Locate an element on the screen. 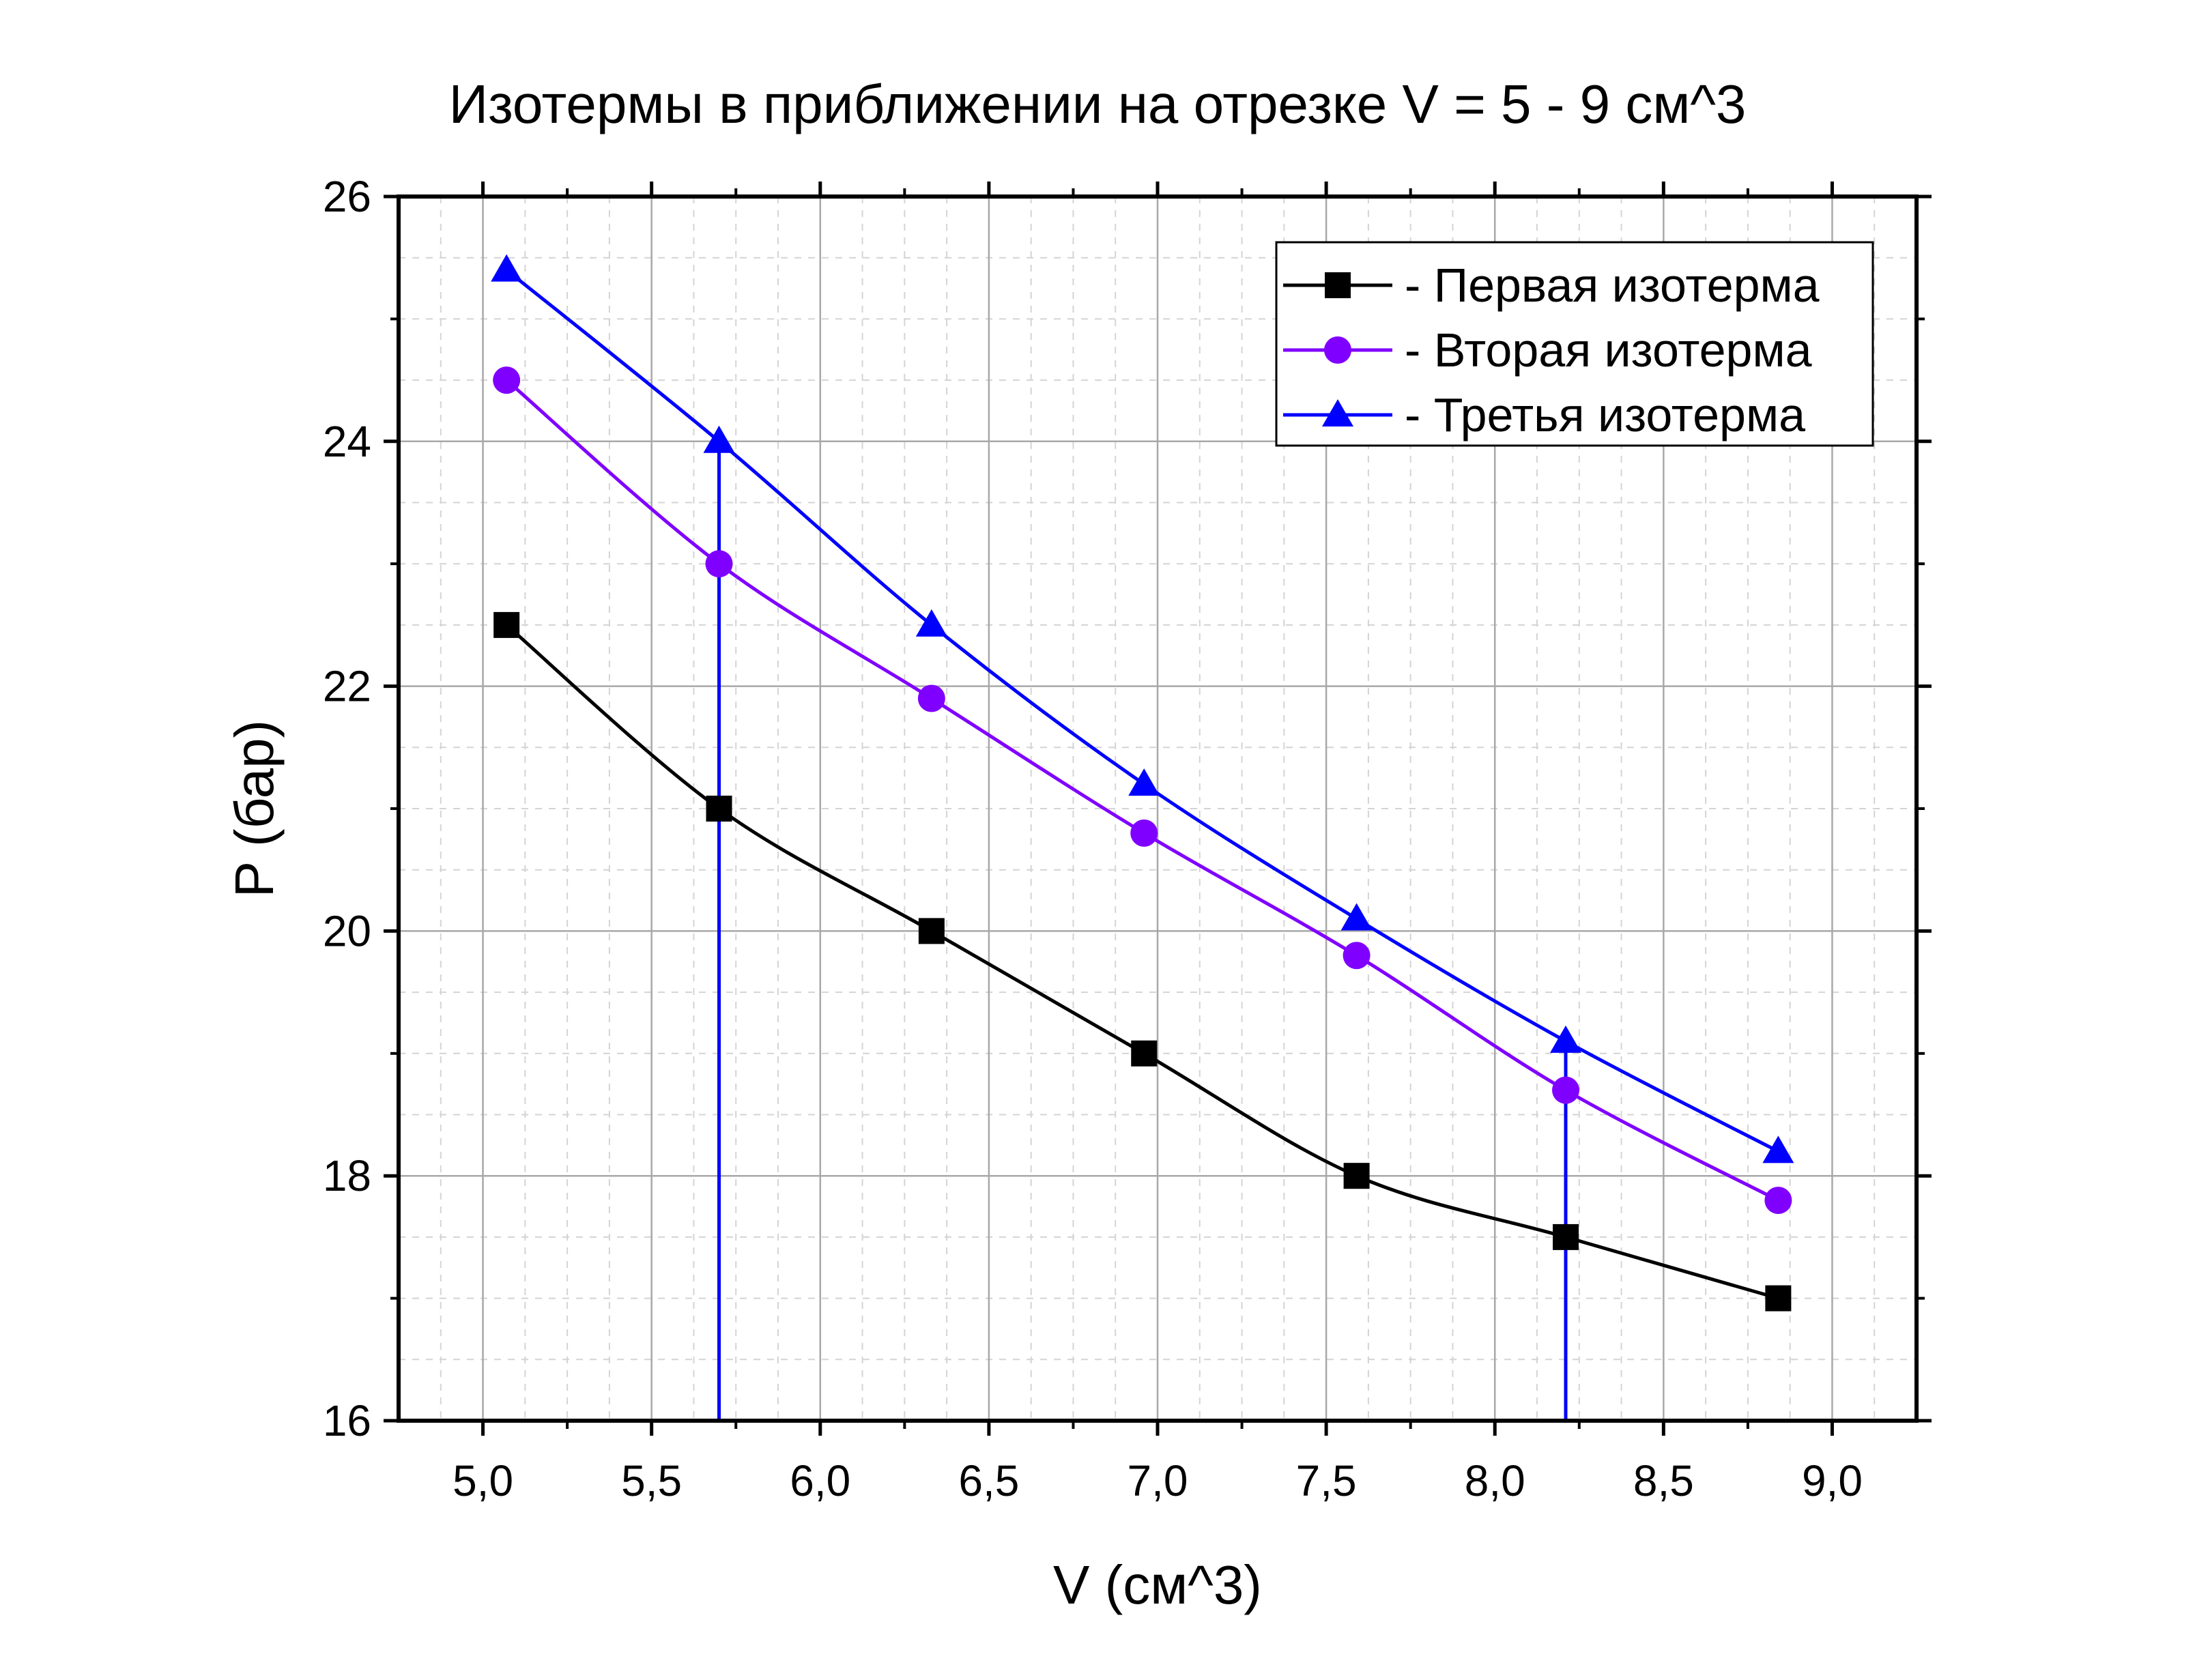  x-tick-label: 6,0 is located at coordinates (820, 1480).